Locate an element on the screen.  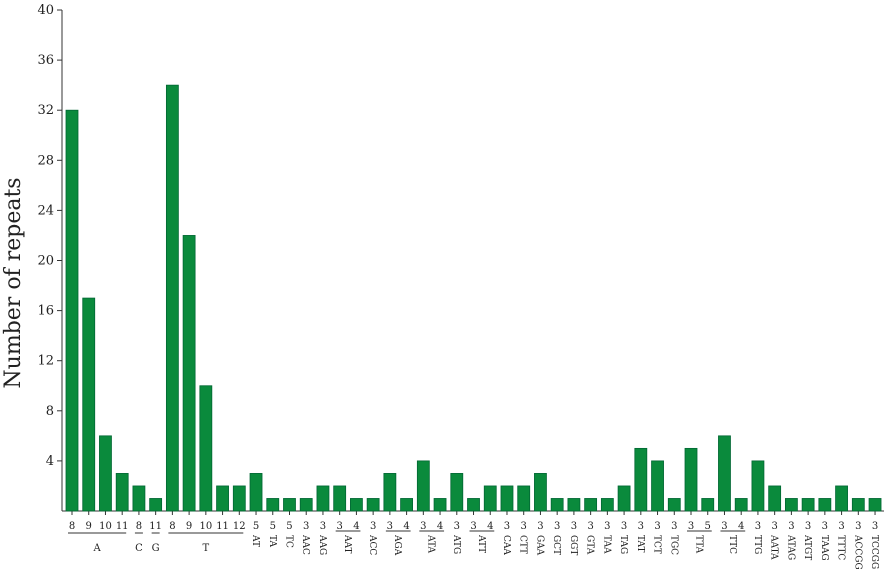
y-tick-label: 16 is located at coordinates (45, 311).